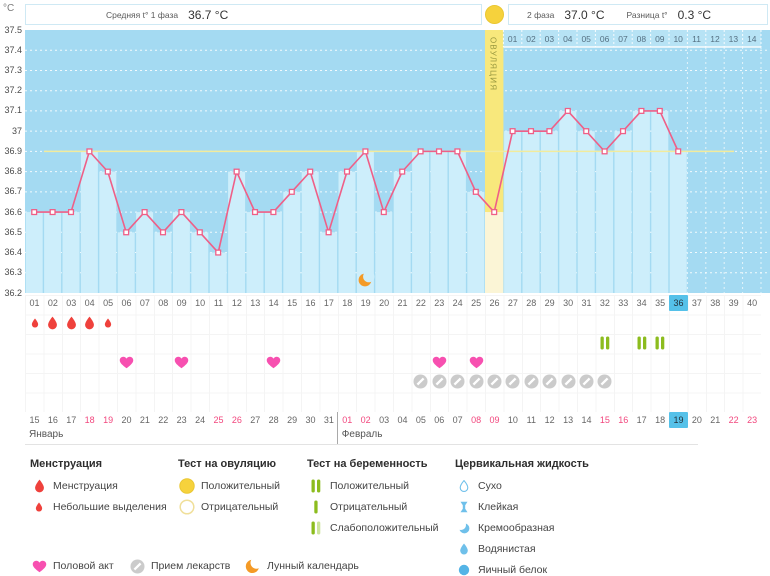 The width and height of the screenshot is (770, 576). Describe the element at coordinates (310, 420) in the screenshot. I see `date-cell: 30` at that location.